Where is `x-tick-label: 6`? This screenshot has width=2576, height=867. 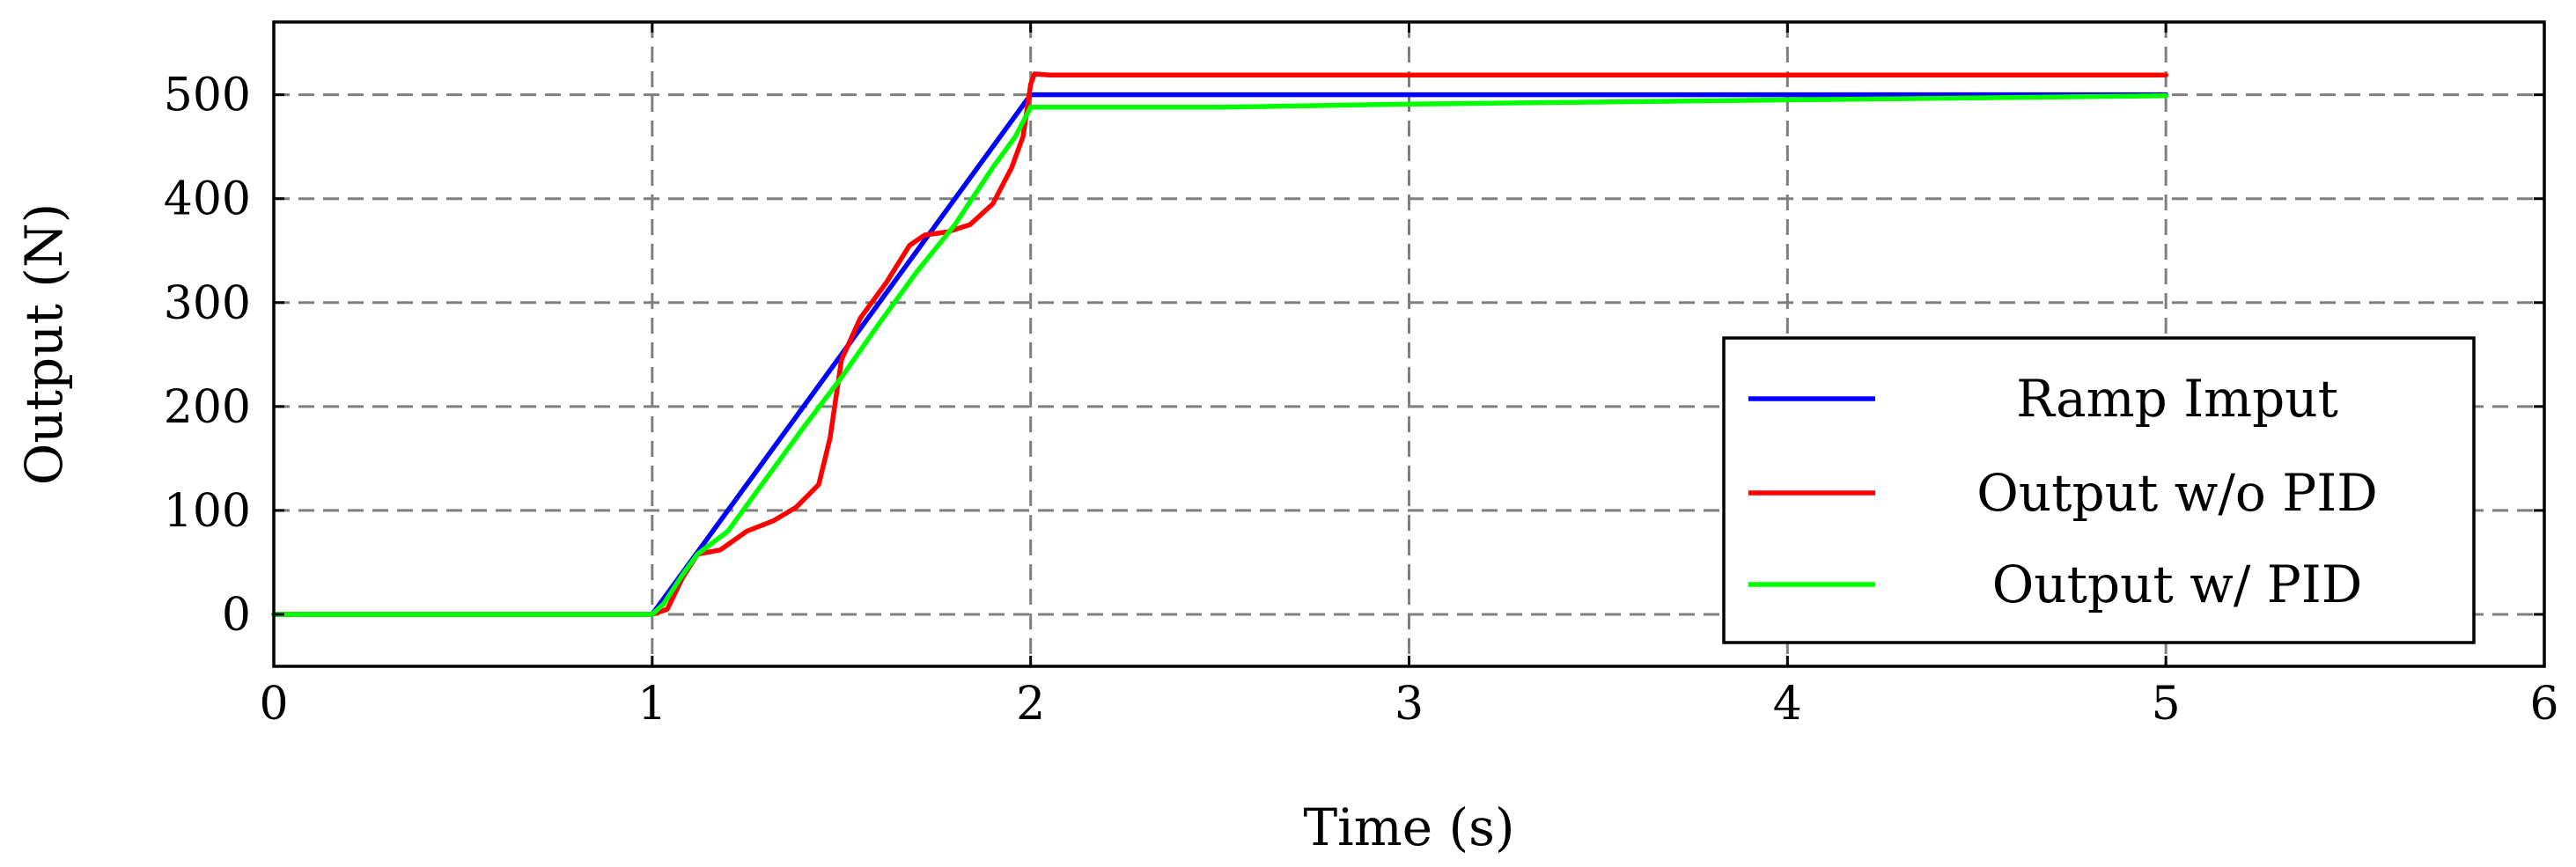
x-tick-label: 6 is located at coordinates (2544, 704).